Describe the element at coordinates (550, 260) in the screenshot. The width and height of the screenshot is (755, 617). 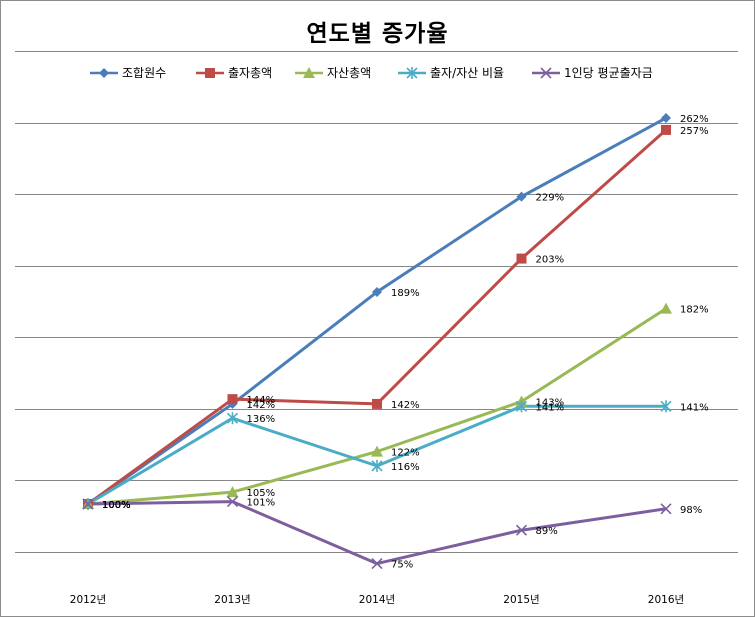
I see `data-label: 203%` at that location.